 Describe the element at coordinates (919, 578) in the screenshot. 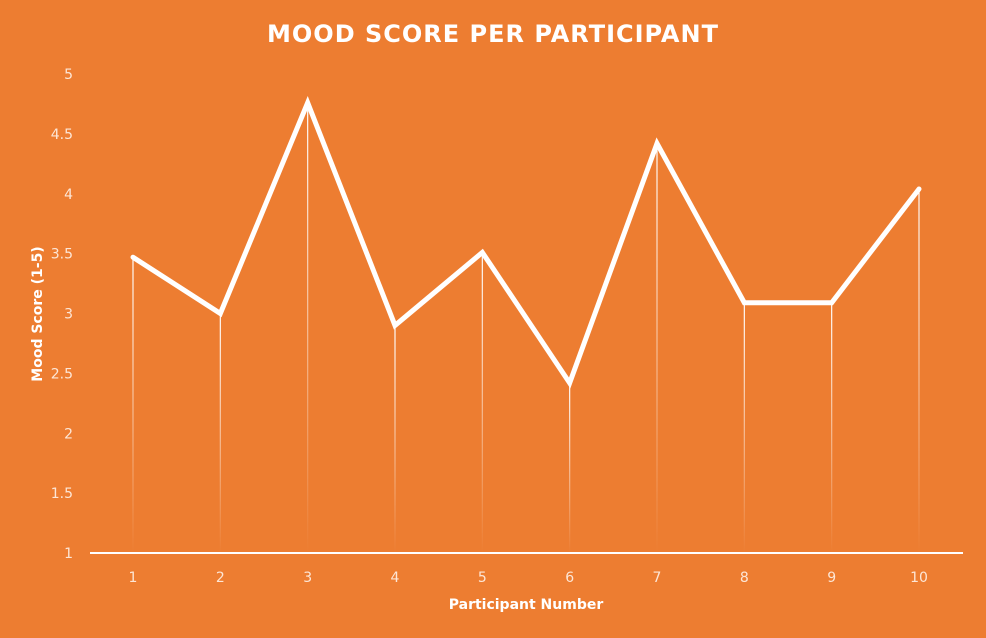

I see `x-tick-label: 10` at that location.